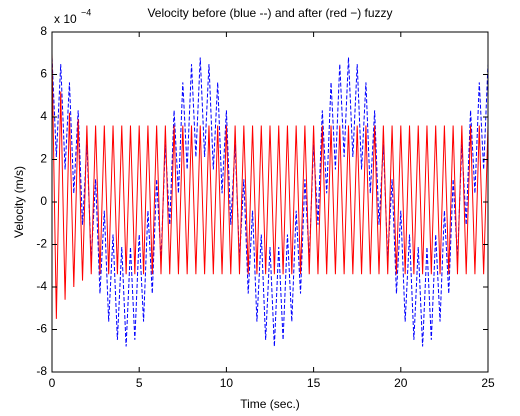 This screenshot has height=416, width=520. I want to click on x-tick-label: 10, so click(227, 383).